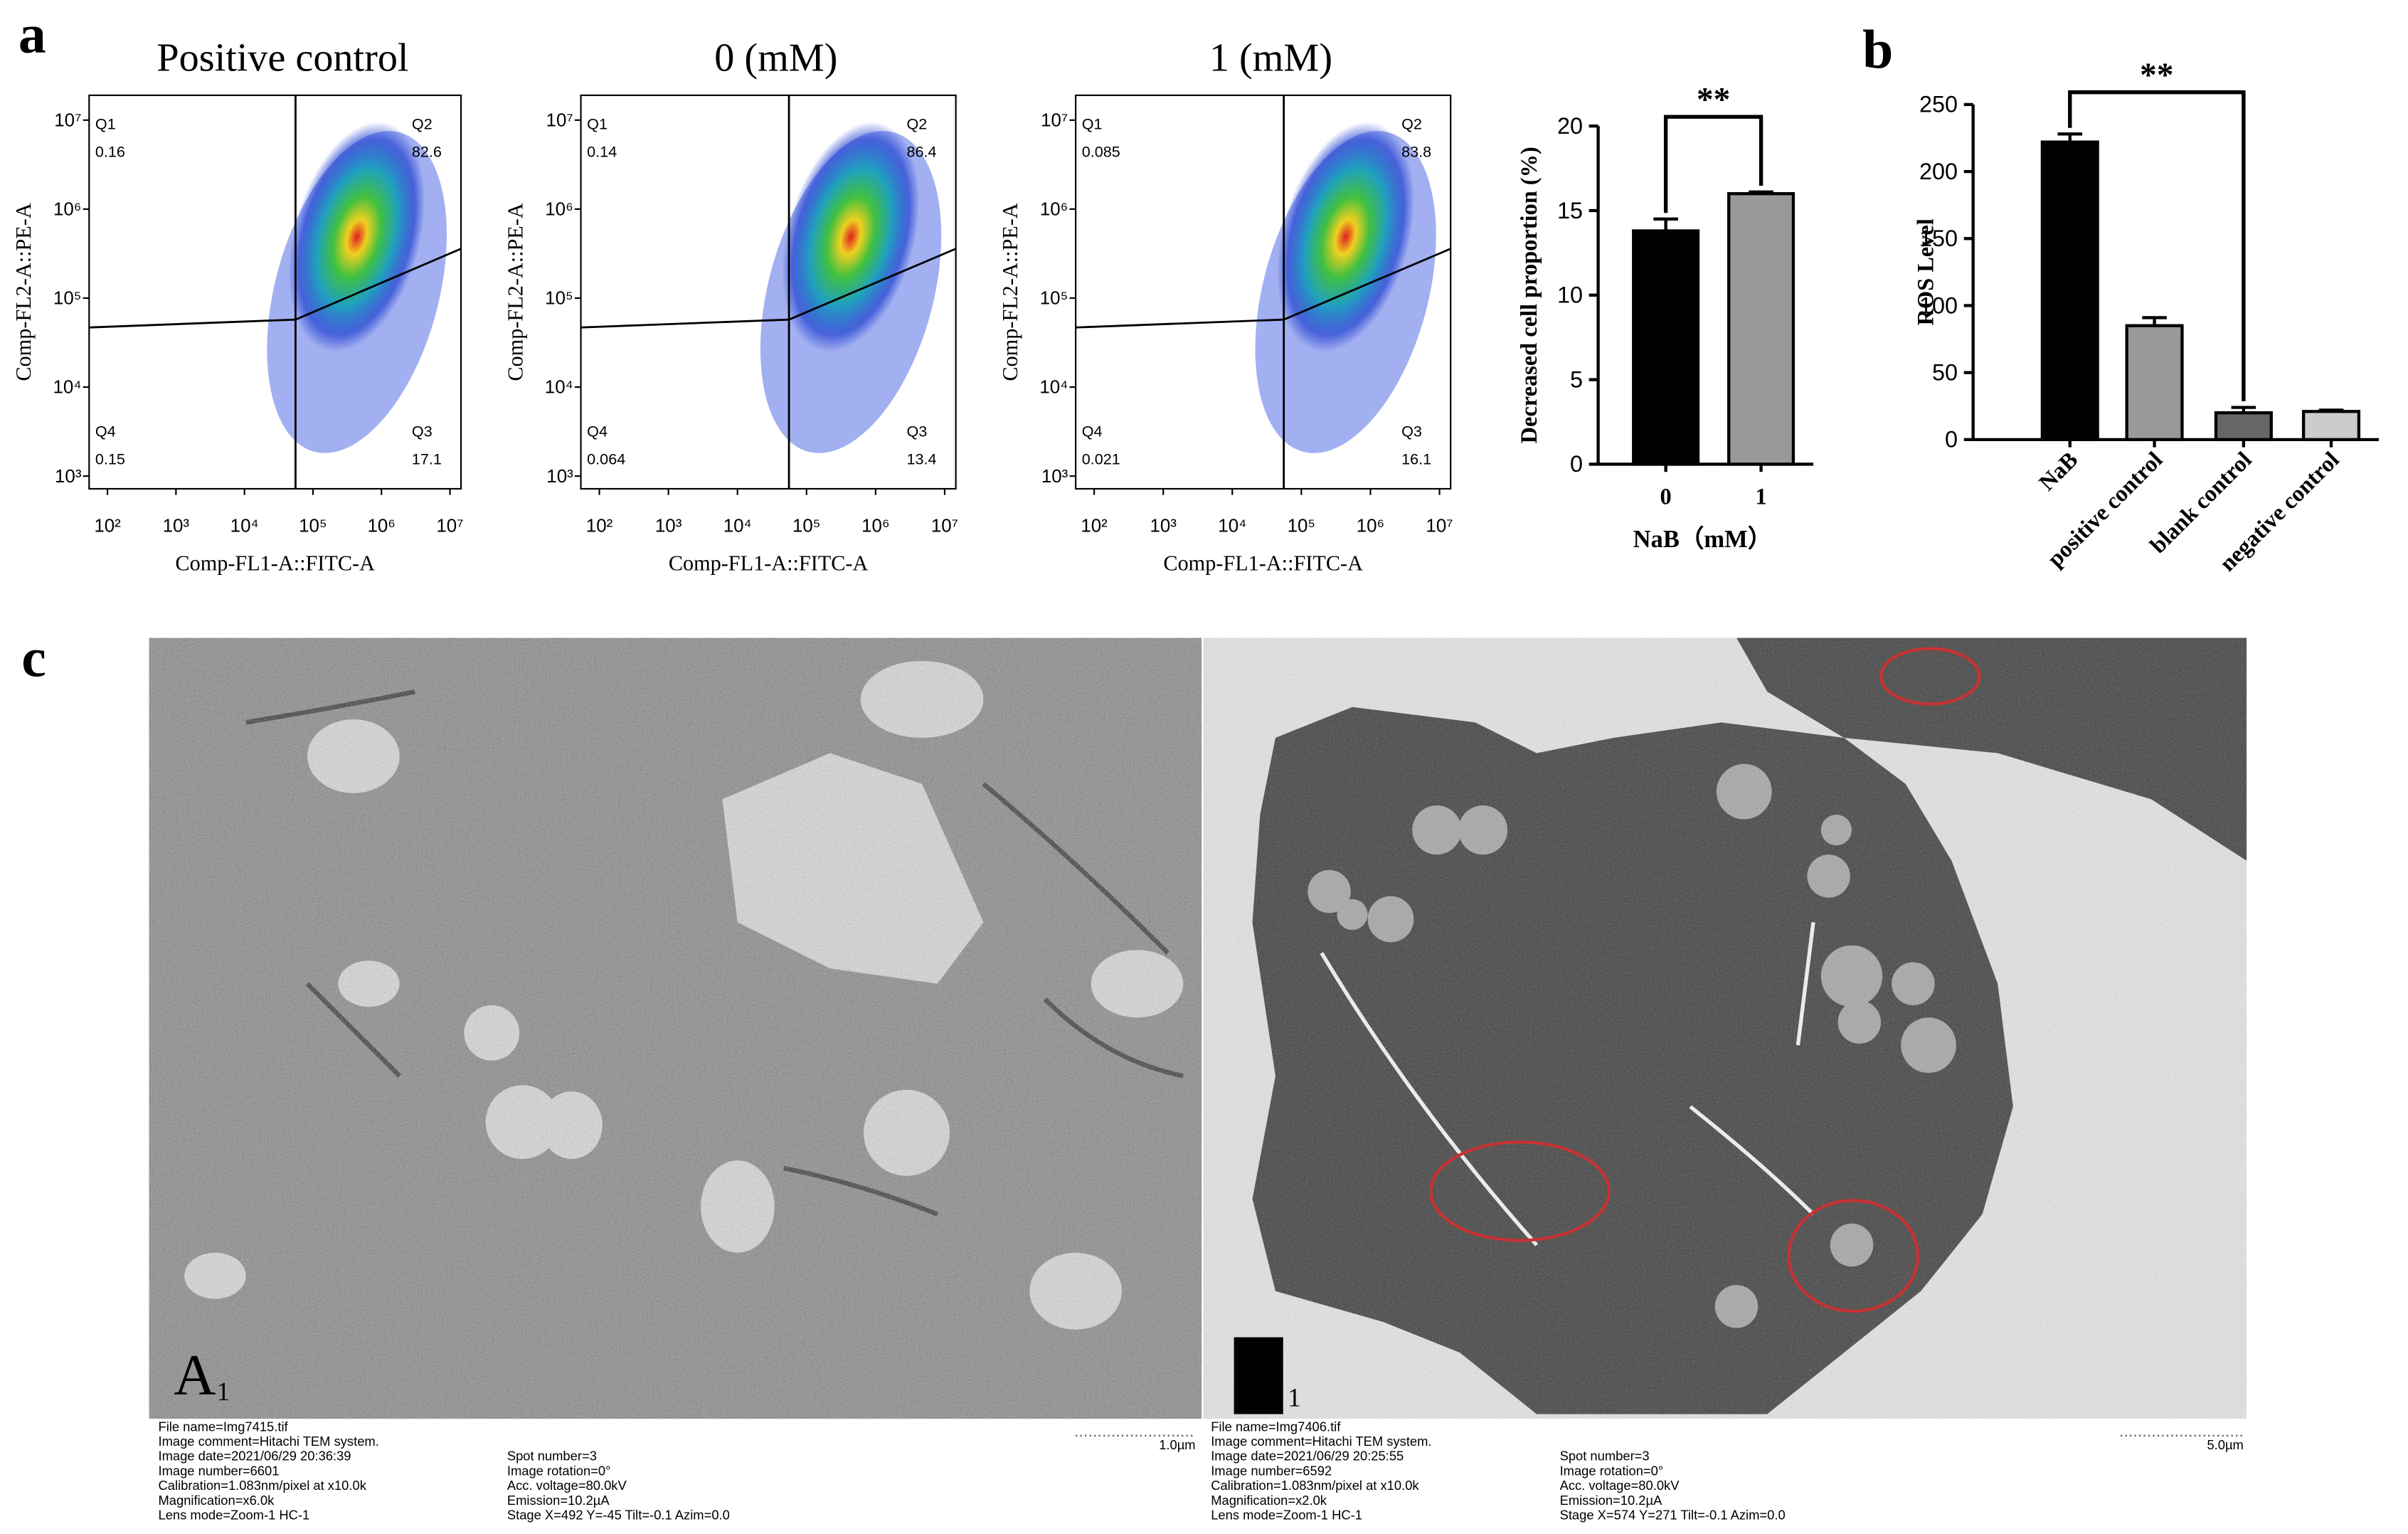 The image size is (2408, 1534). What do you see at coordinates (1576, 464) in the screenshot?
I see `y-tick-label: 0` at bounding box center [1576, 464].